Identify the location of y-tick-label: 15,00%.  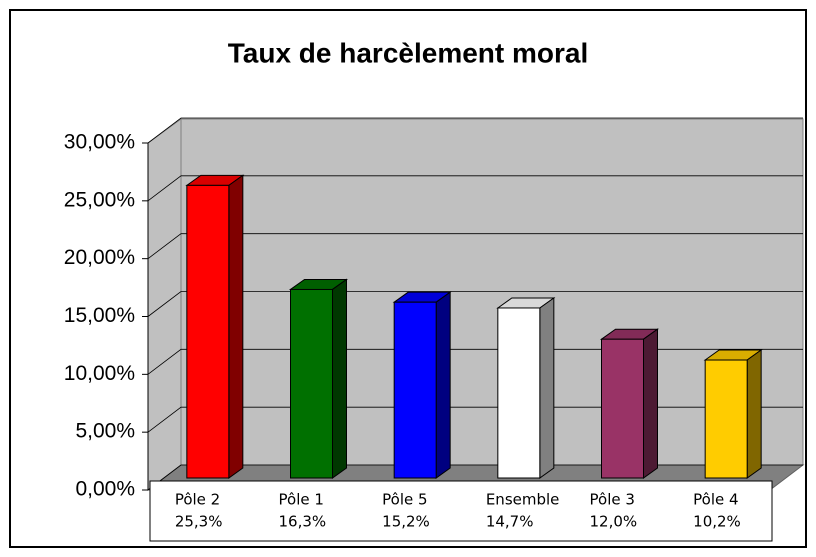
(99, 315).